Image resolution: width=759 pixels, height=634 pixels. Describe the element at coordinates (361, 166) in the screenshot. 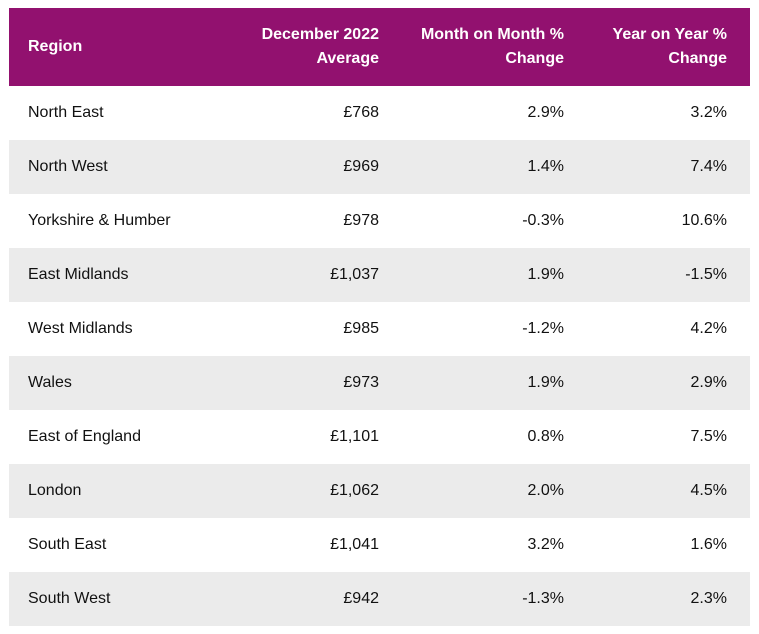

I see `average-cell: £969` at that location.